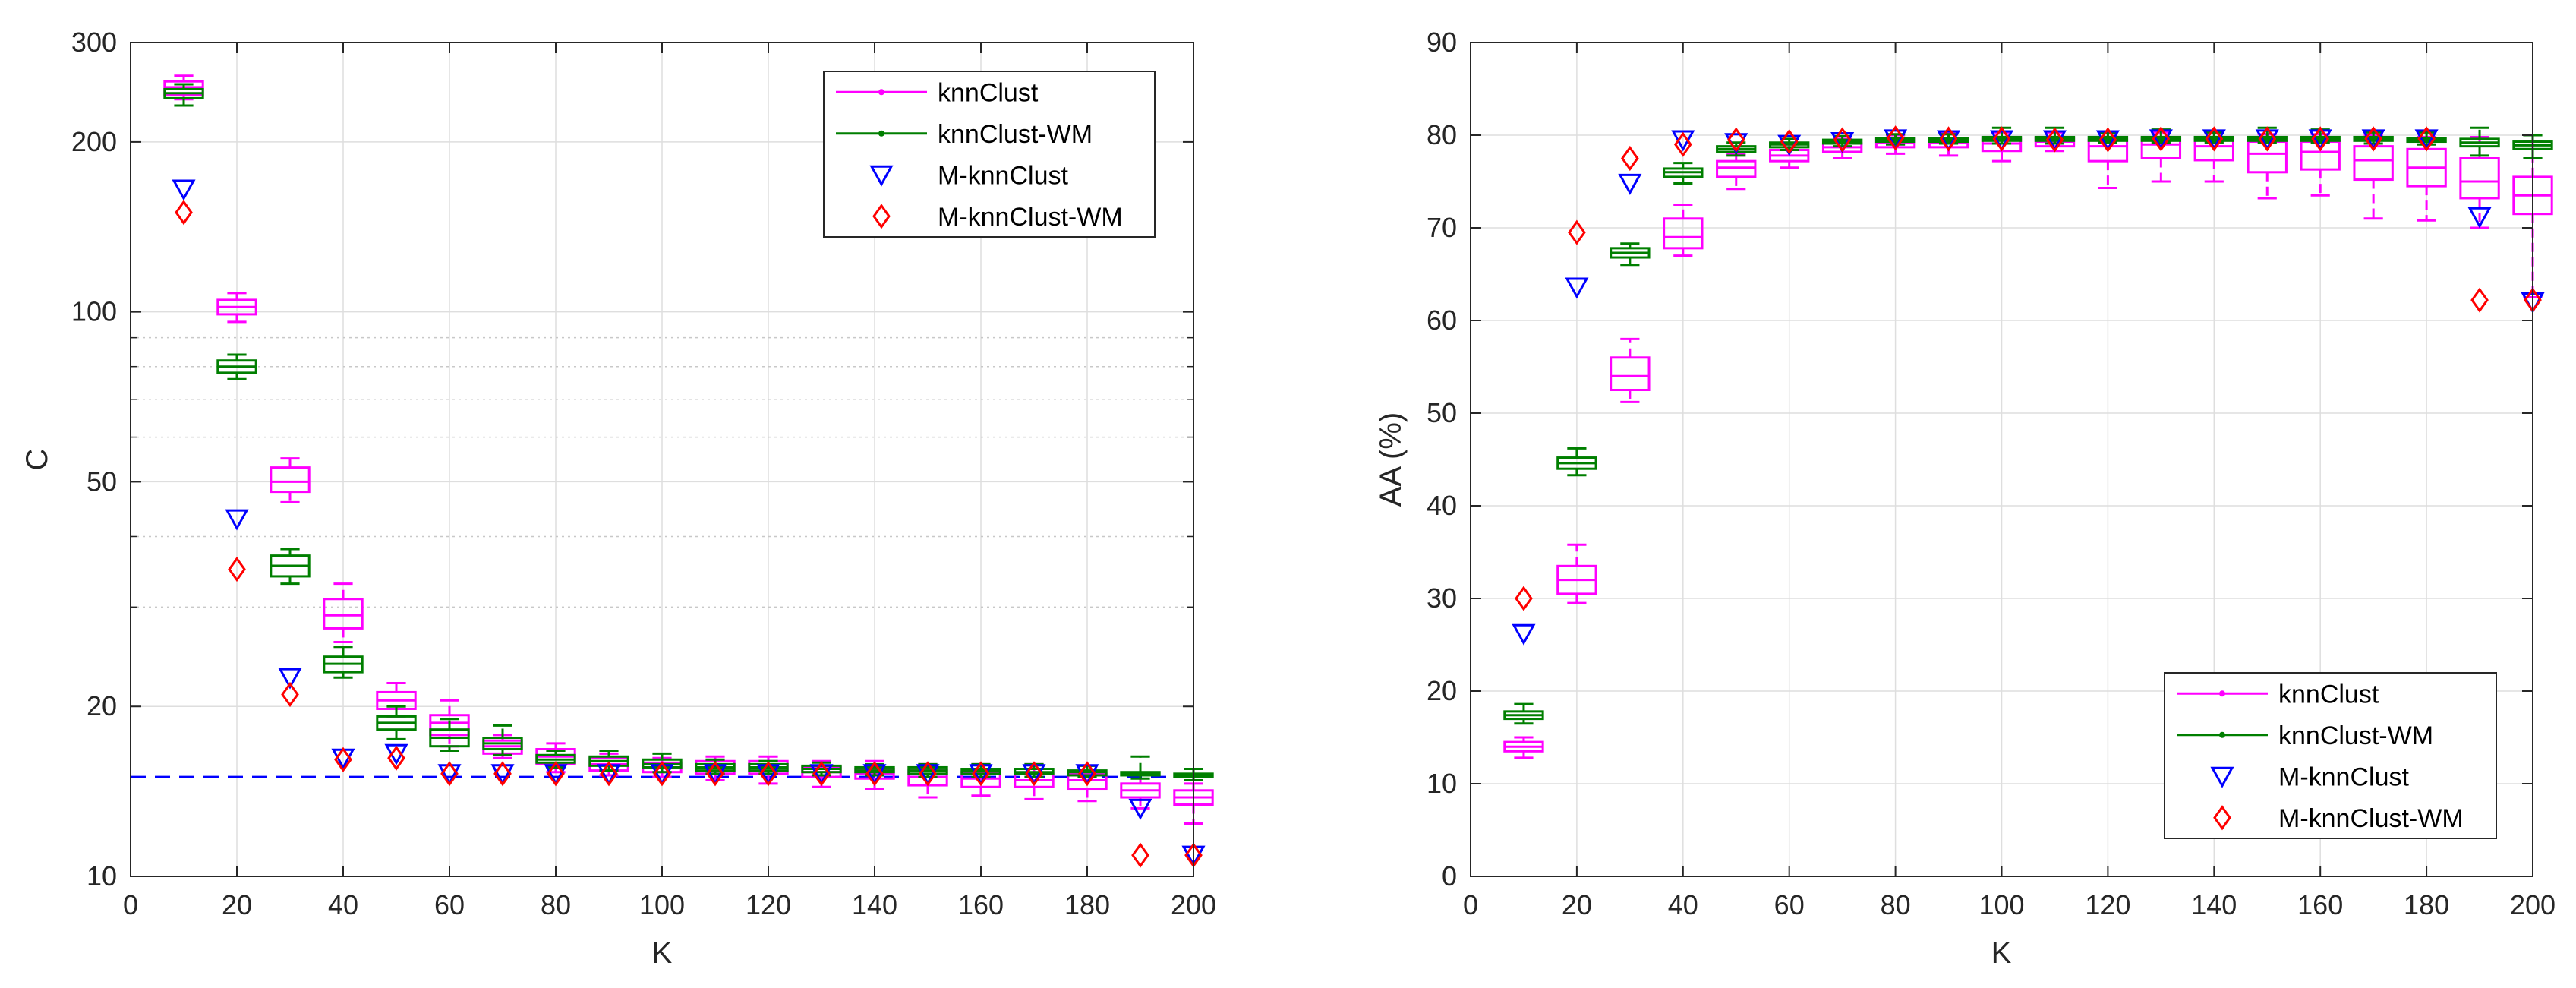 The image size is (2576, 988). Describe the element at coordinates (502, 740) in the screenshot. I see `box-knnclust-wm-k70` at that location.